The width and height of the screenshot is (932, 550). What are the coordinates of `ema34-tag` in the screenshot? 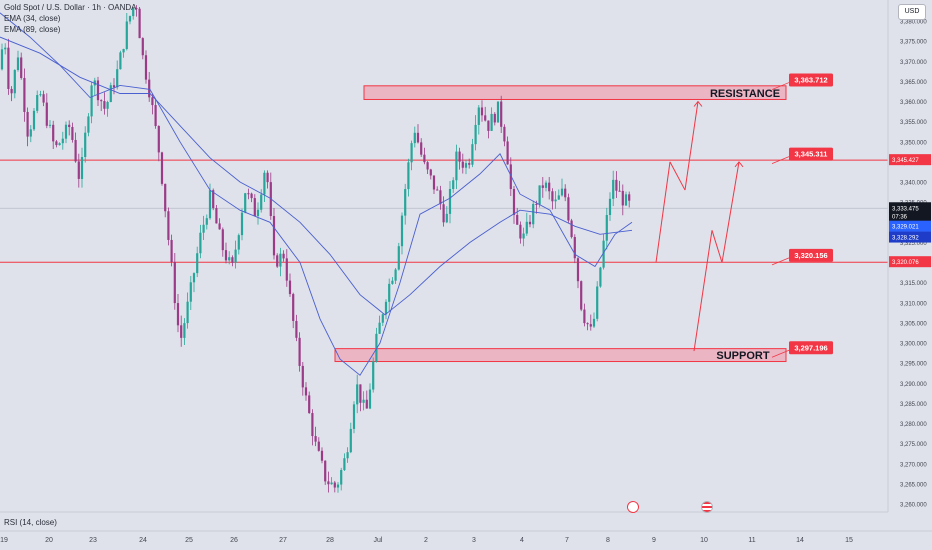 It's located at (910, 226).